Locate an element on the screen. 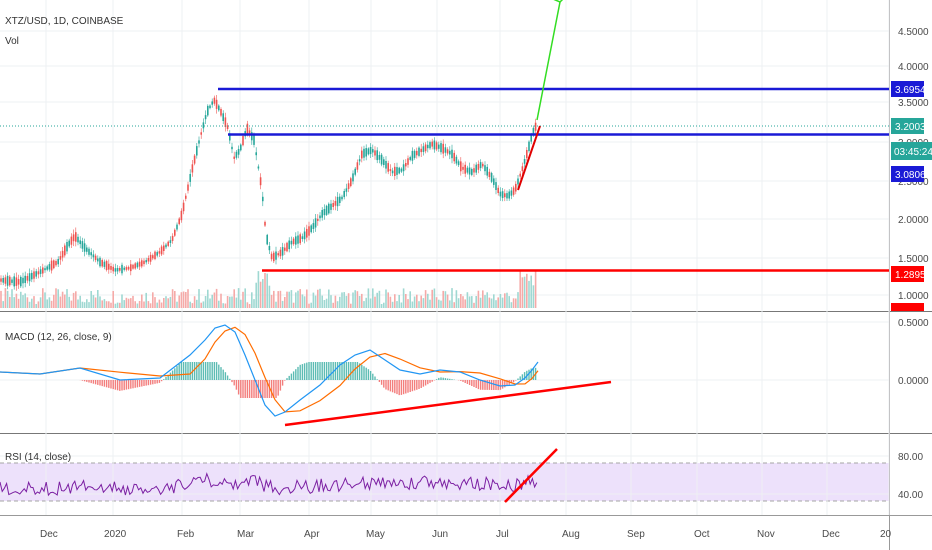  svg-text: 1.2895 is located at coordinates (910, 275).